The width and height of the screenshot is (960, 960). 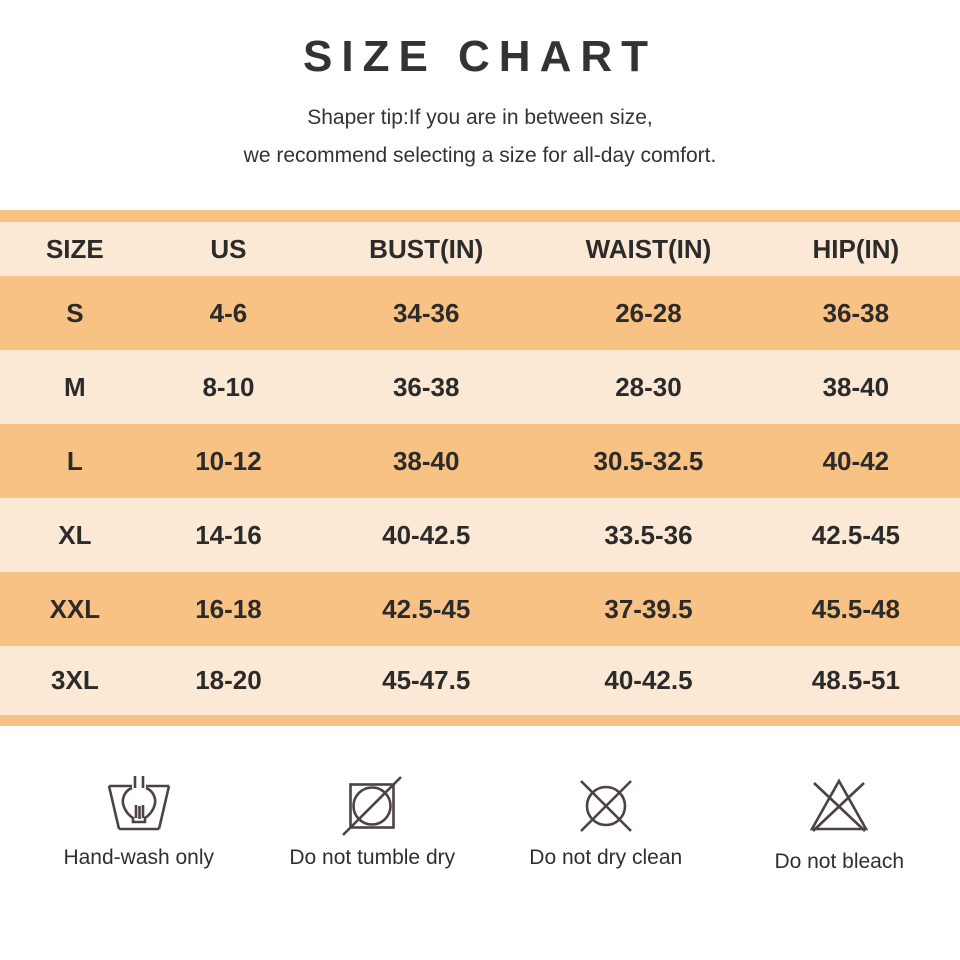 I want to click on care-item-do-not-bleach: Do not bleach, so click(x=840, y=824).